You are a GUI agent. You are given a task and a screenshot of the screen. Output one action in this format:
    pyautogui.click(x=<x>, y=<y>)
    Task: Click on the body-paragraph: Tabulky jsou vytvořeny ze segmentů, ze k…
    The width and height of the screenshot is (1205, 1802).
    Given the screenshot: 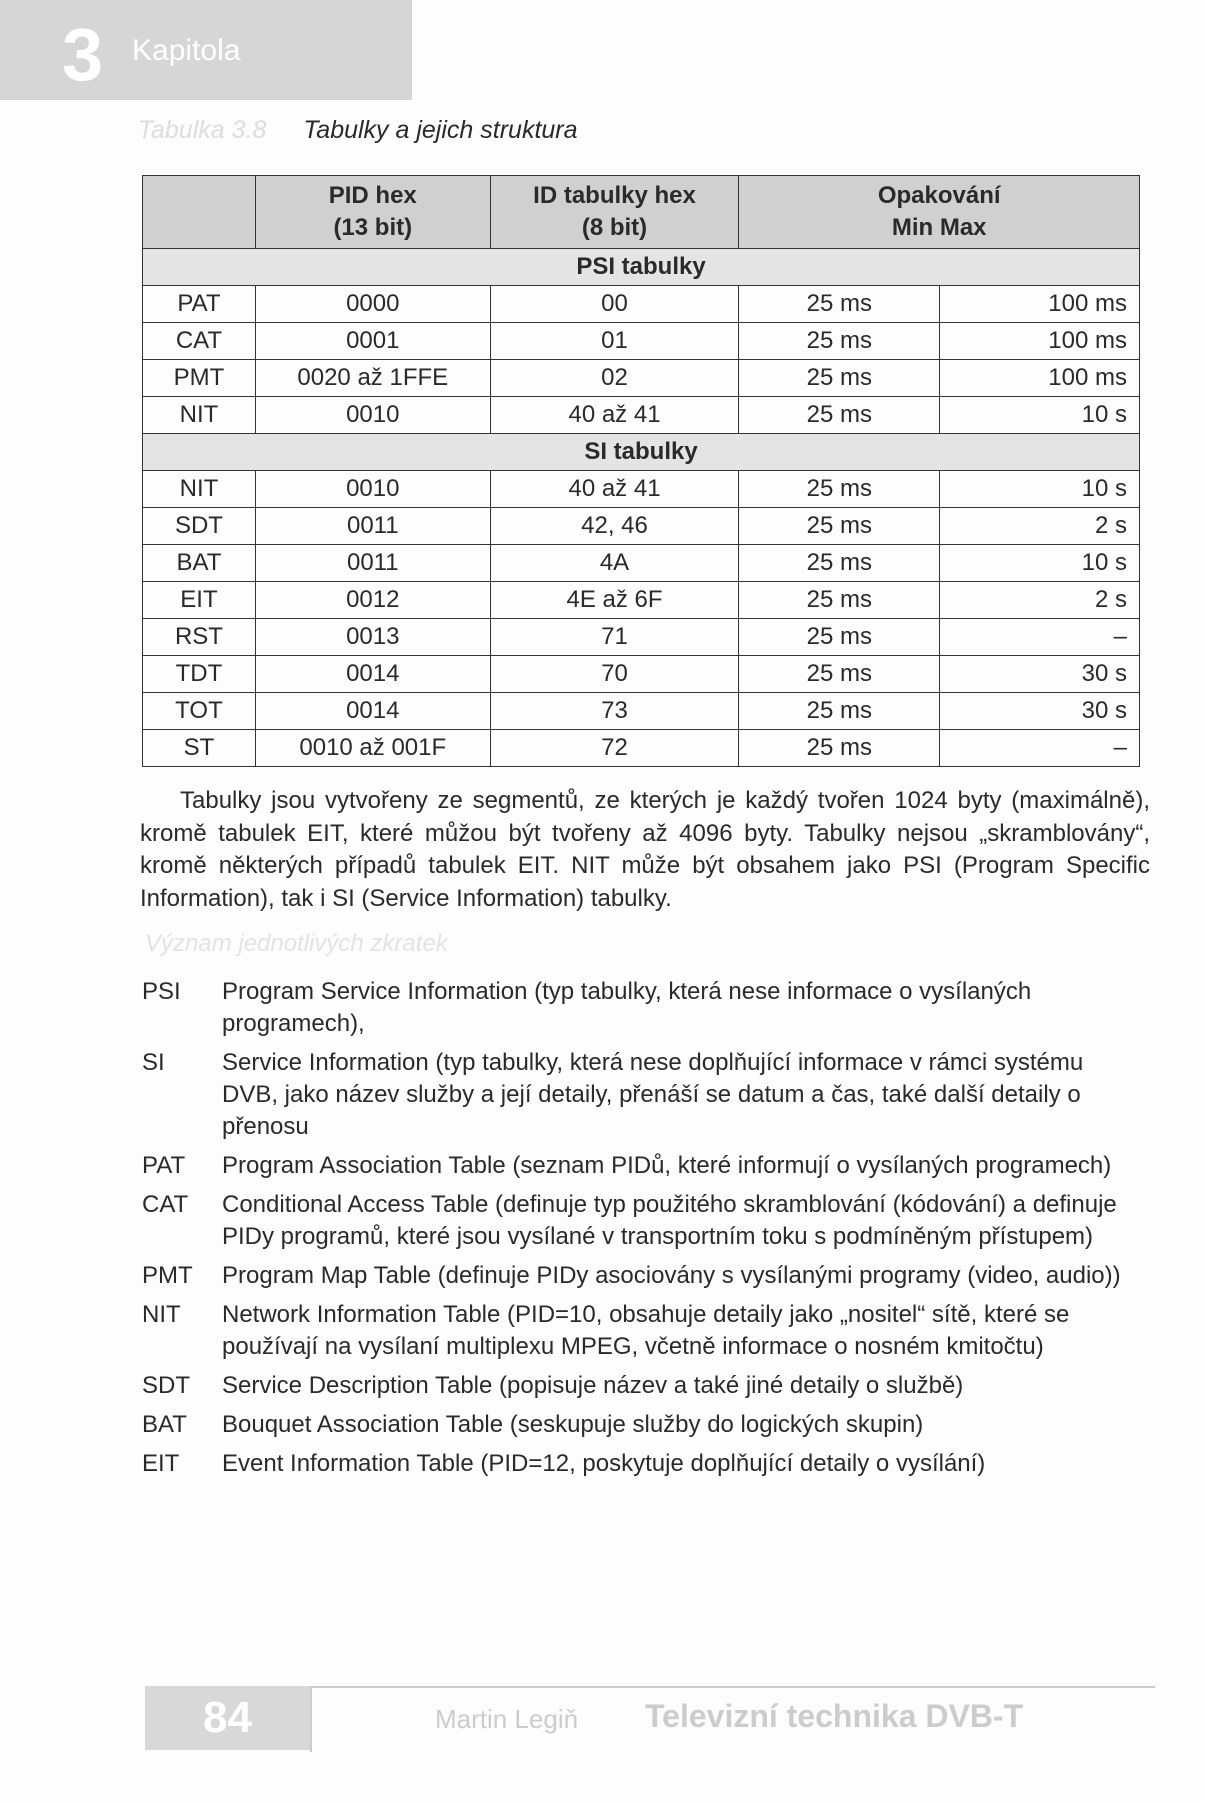 What is the action you would take?
    pyautogui.click(x=645, y=849)
    